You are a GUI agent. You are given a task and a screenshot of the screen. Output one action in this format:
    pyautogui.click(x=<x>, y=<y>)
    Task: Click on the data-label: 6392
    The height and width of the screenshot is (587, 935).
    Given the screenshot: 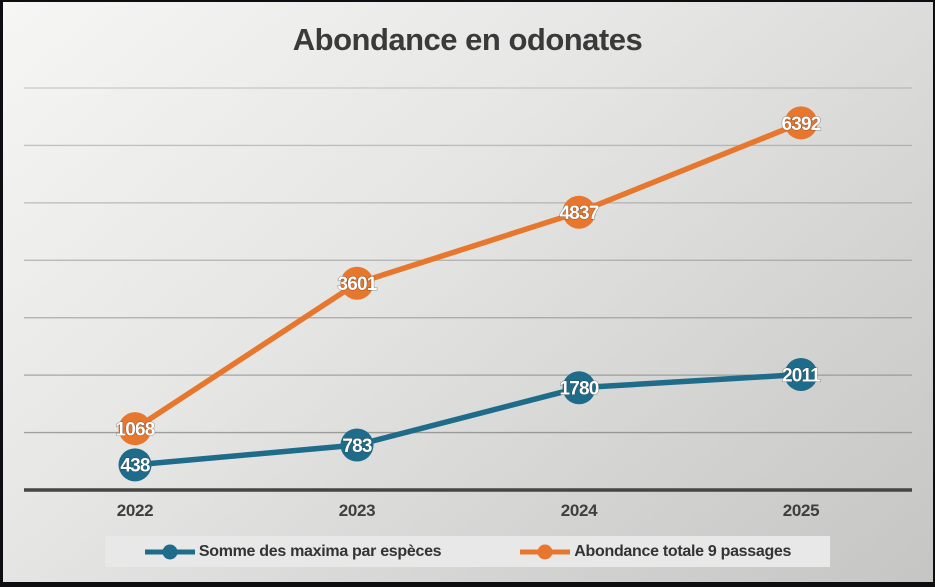 What is the action you would take?
    pyautogui.click(x=800, y=124)
    